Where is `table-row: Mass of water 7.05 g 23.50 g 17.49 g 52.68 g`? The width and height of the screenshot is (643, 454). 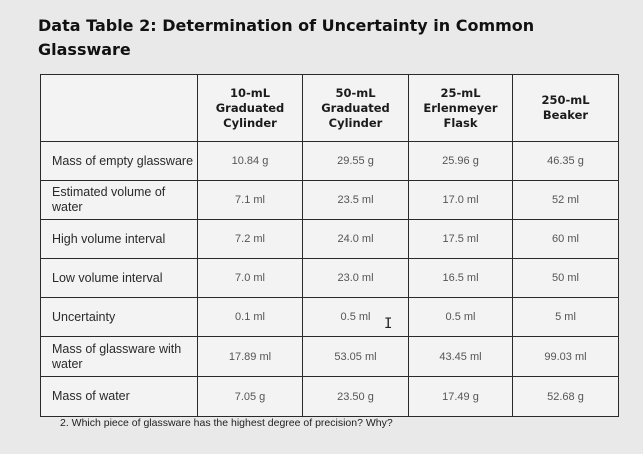
table-row: Mass of water 7.05 g 23.50 g 17.49 g 52.68 g is located at coordinates (329, 396).